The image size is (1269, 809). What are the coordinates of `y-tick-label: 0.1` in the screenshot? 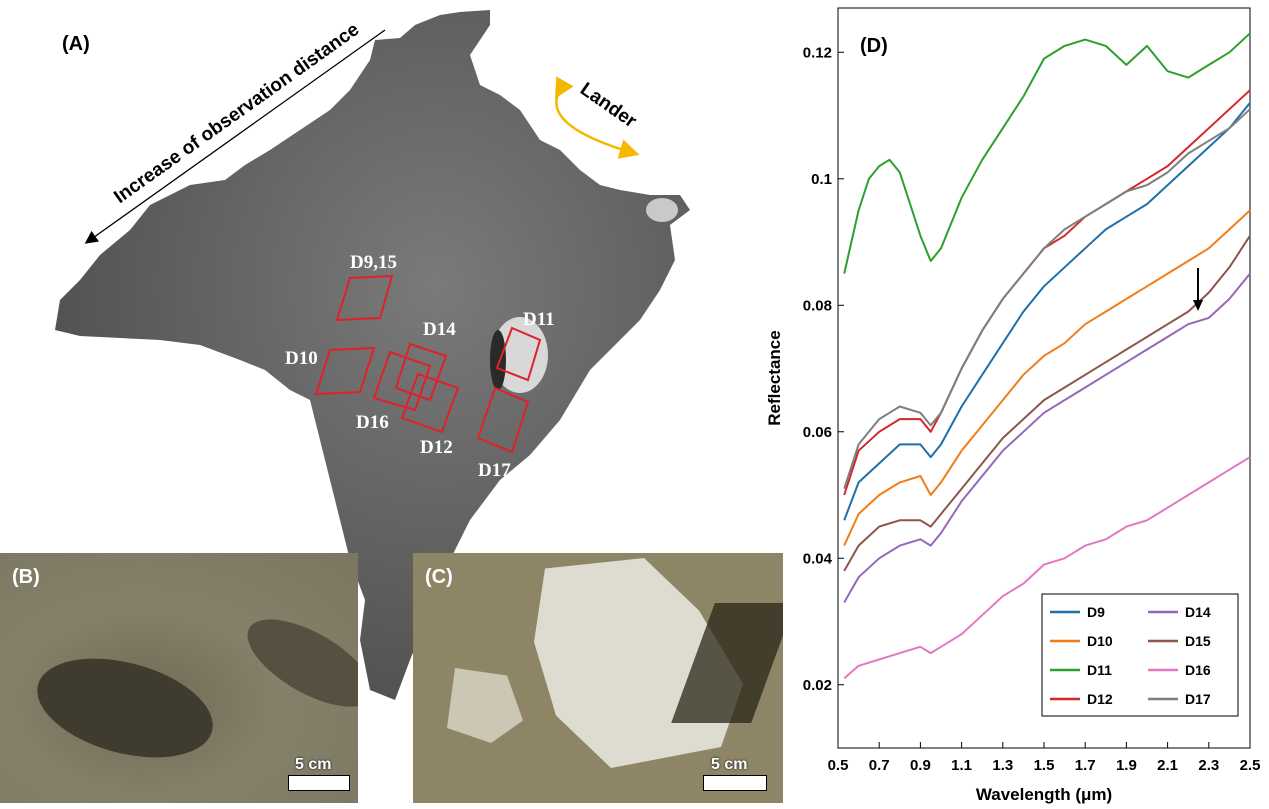 It's located at (821, 179).